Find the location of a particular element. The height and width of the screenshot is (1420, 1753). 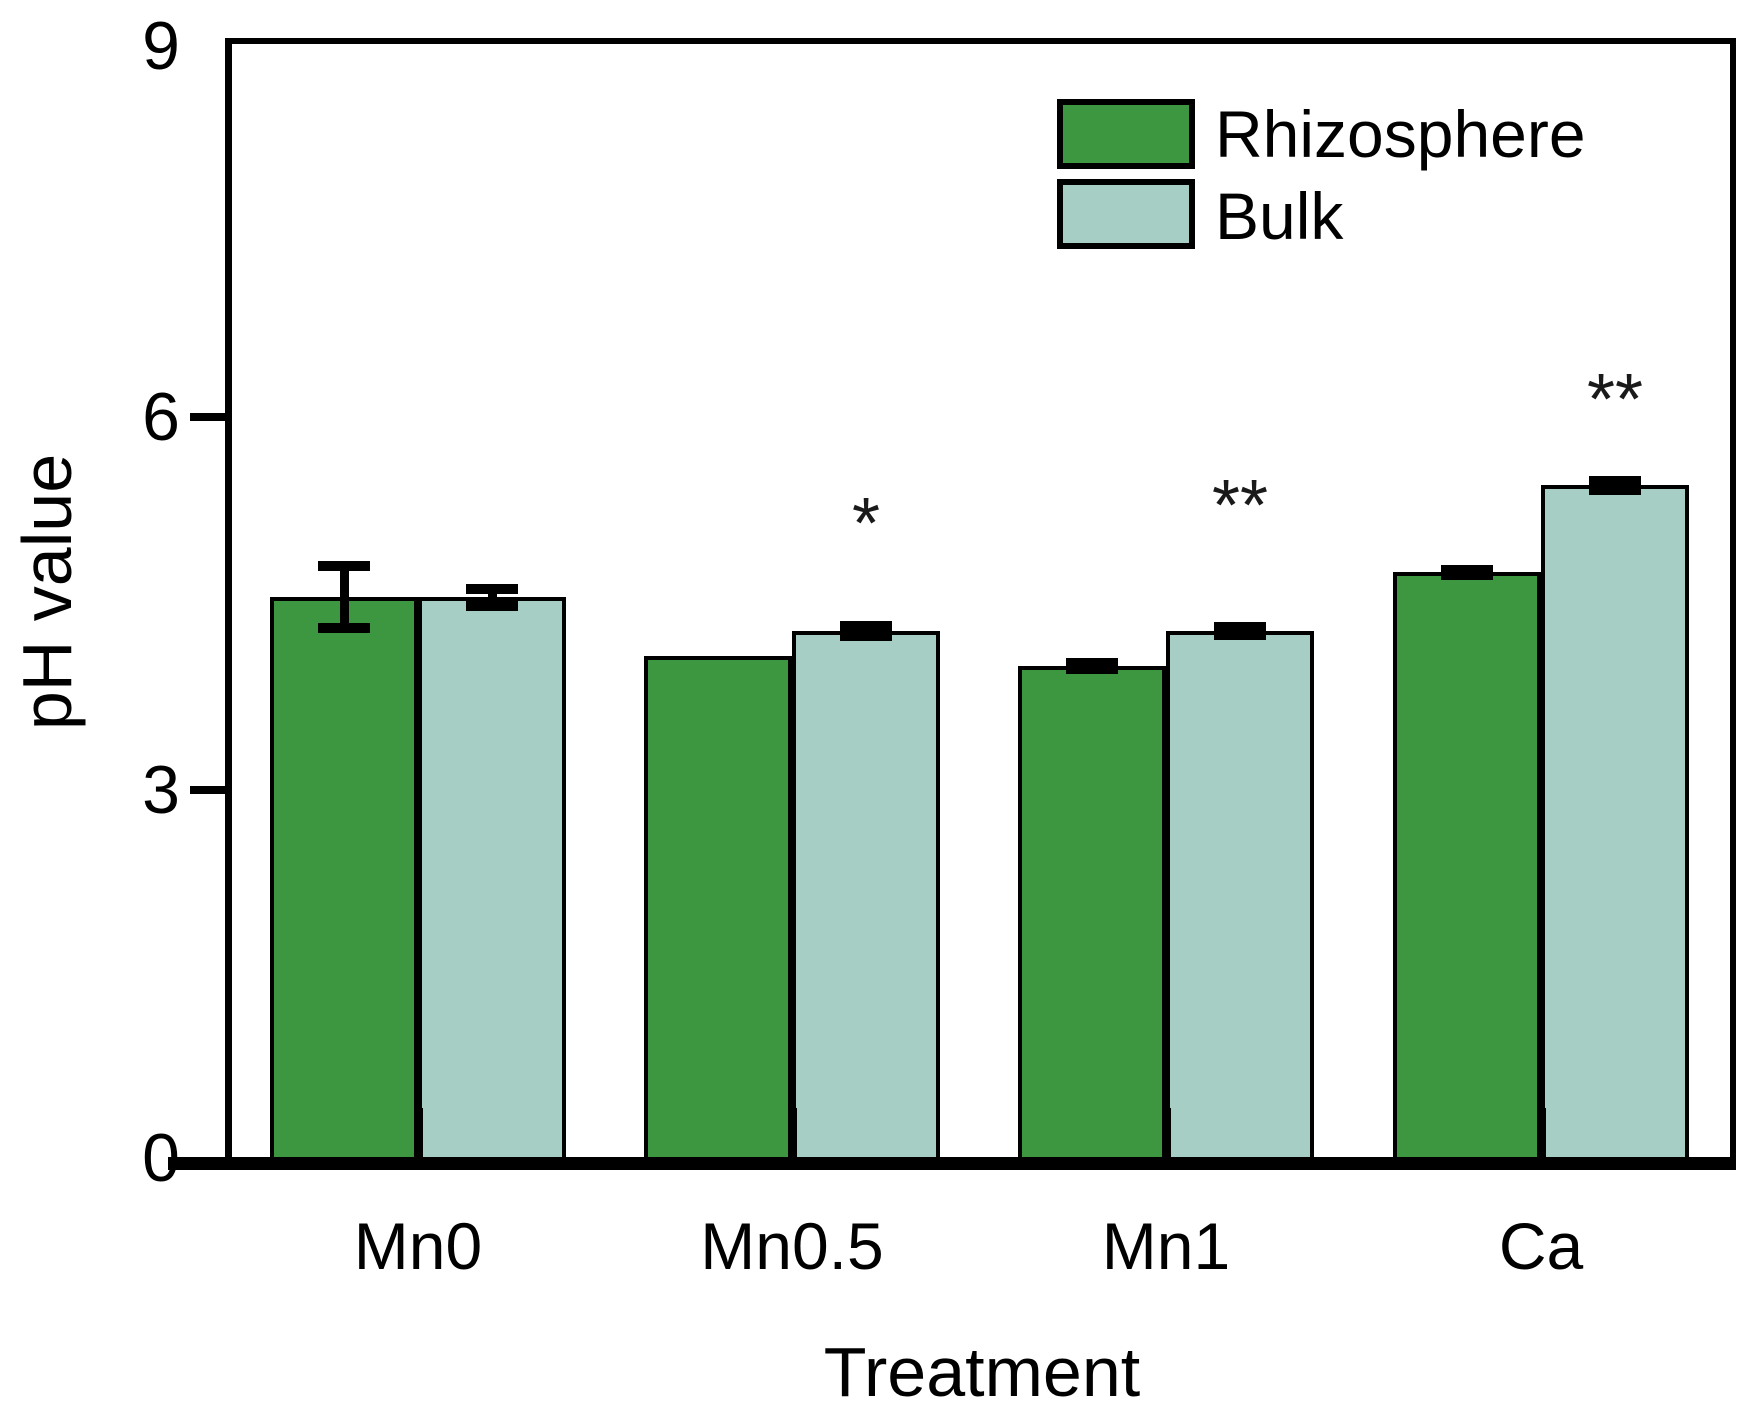

legend-label-bulk: Bulk is located at coordinates (1279, 216).